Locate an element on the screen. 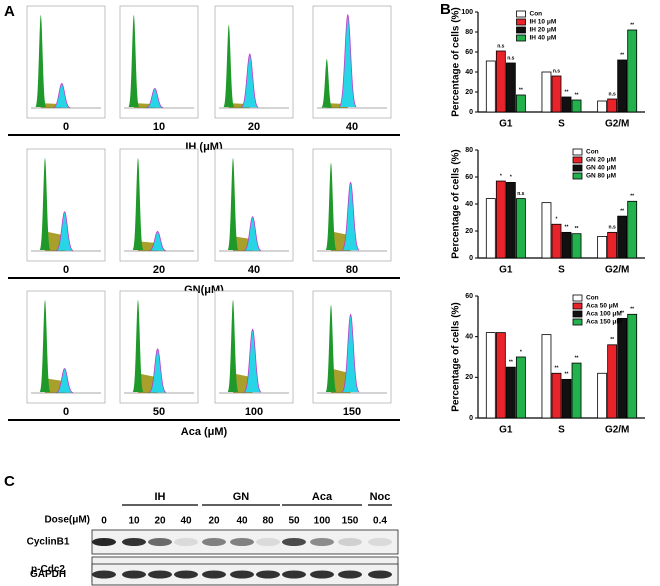  legend-label: Con is located at coordinates (536, 14).